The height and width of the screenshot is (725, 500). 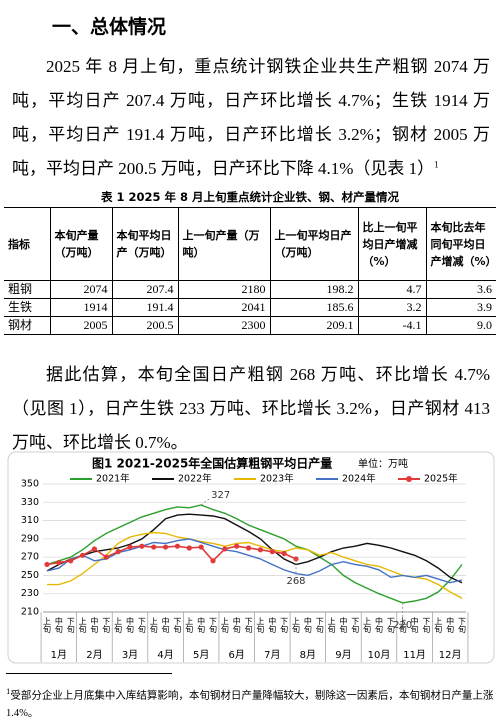 I want to click on table-cell: 3.2, so click(x=392, y=307).